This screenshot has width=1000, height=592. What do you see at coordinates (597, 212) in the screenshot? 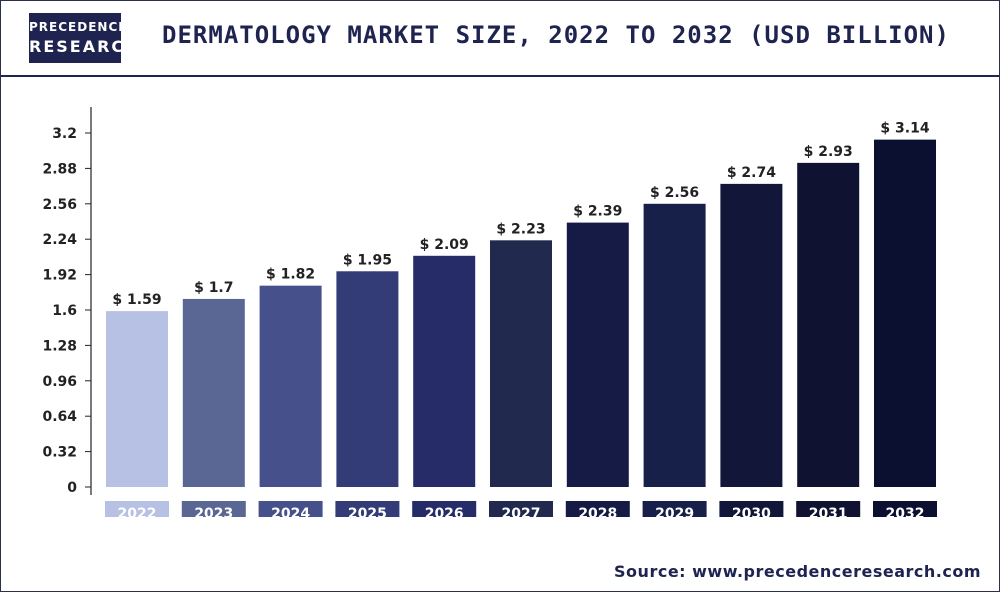
I see `value-label-2028: $ 2.39` at bounding box center [597, 212].